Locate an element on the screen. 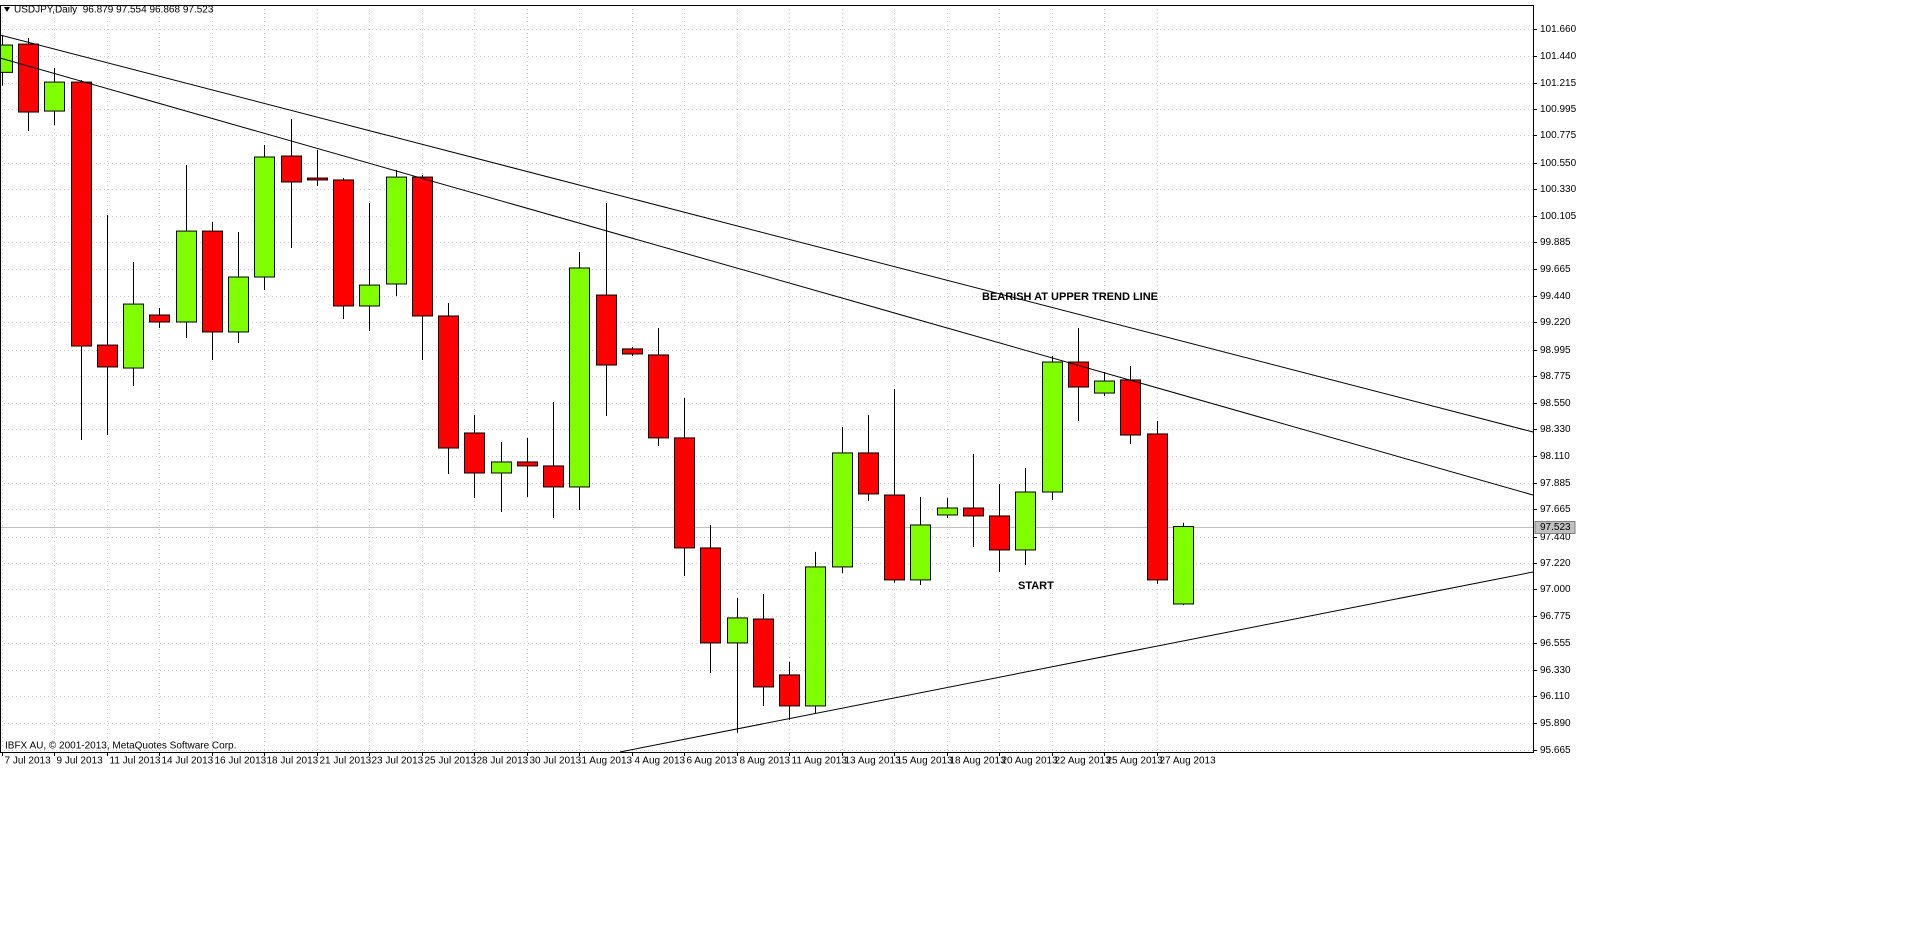 The width and height of the screenshot is (1916, 939). annotation: START is located at coordinates (1036, 586).